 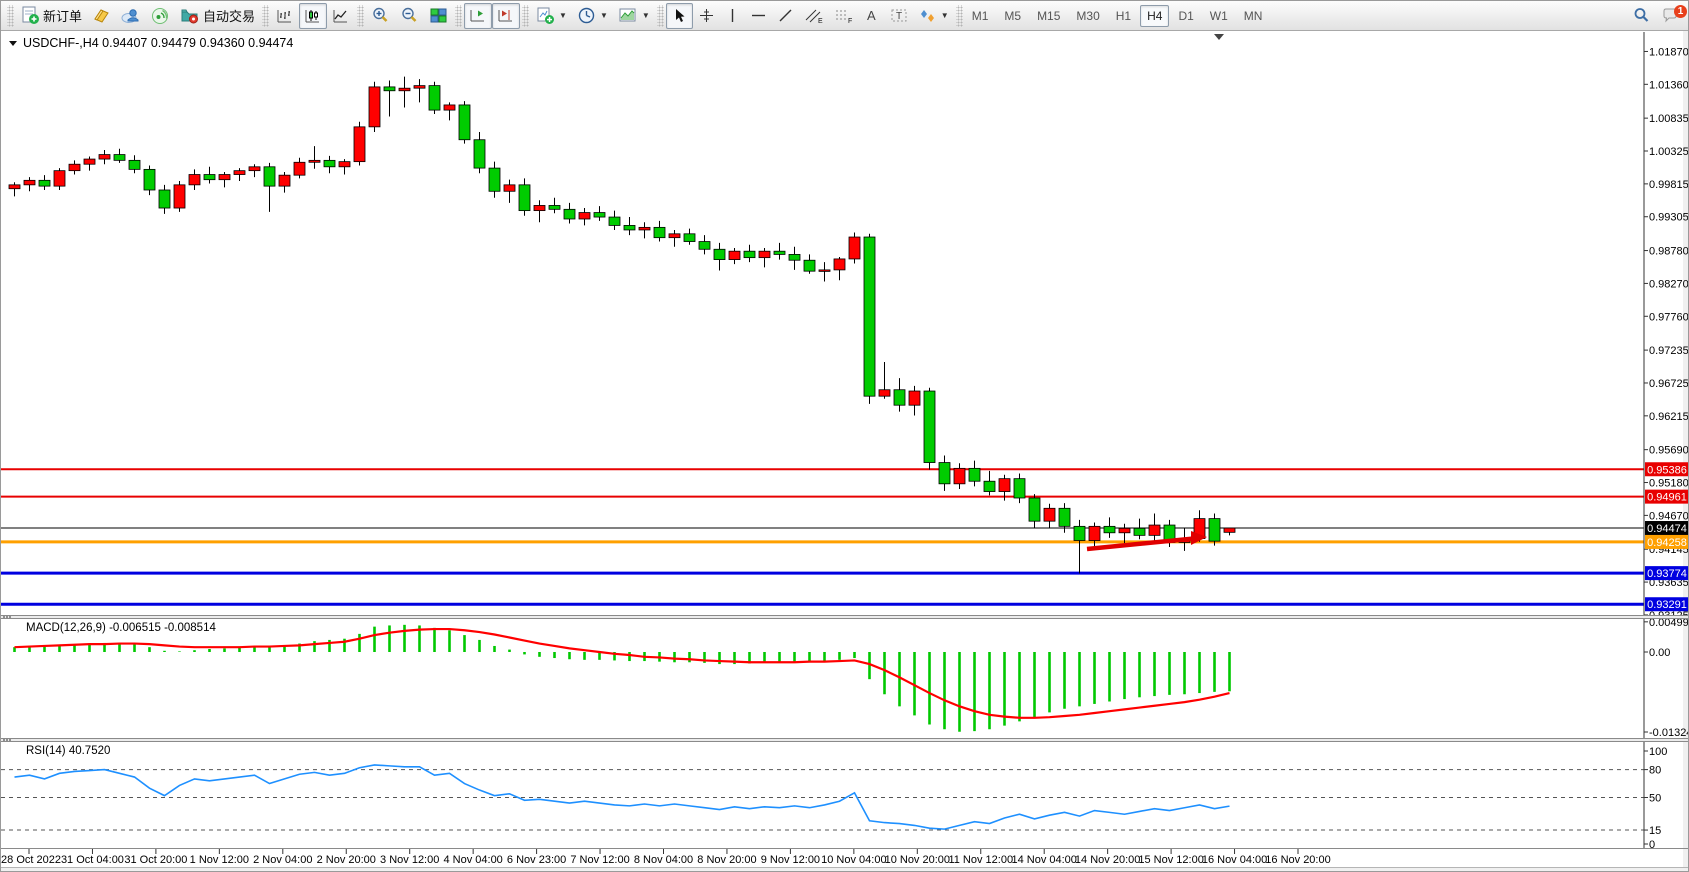 I want to click on time-tick-label: 31 Oct 20:00, so click(x=155, y=860).